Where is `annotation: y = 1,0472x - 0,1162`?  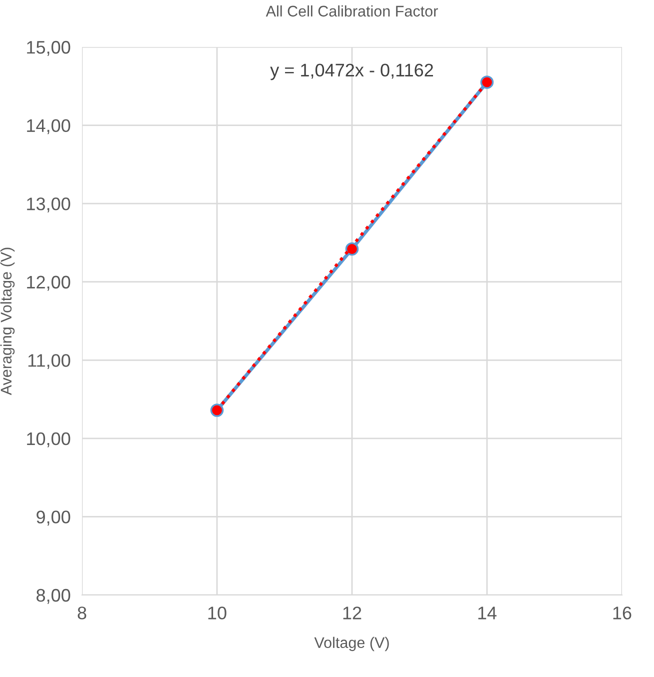 annotation: y = 1,0472x - 0,1162 is located at coordinates (351, 72).